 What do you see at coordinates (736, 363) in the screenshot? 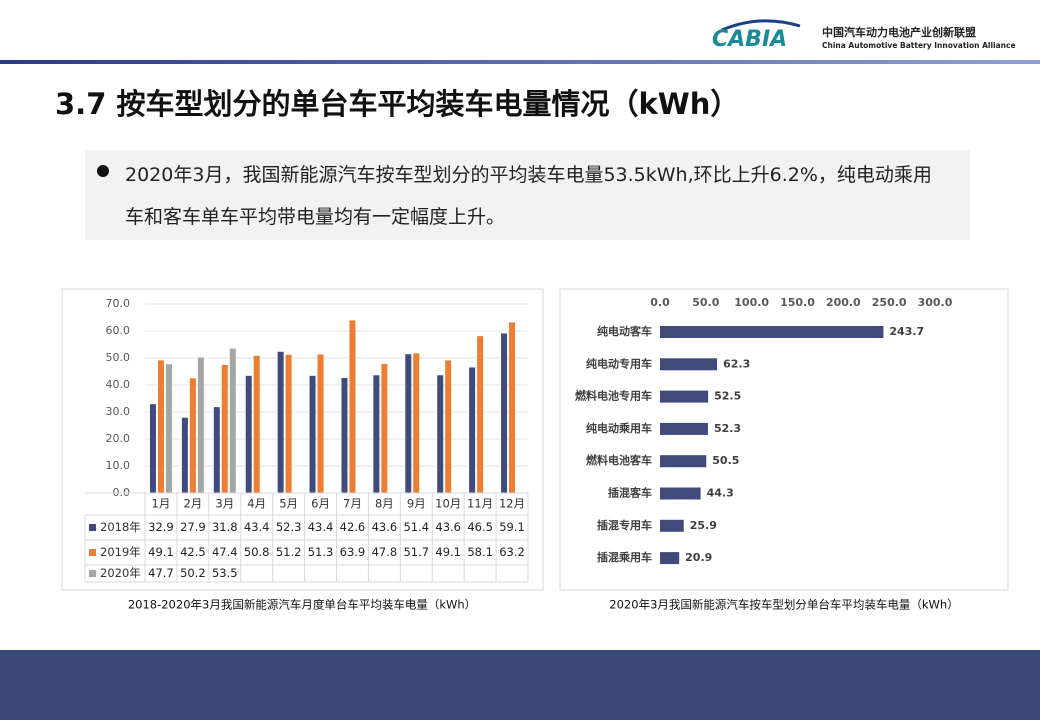
I see `value-label: 62.3` at bounding box center [736, 363].